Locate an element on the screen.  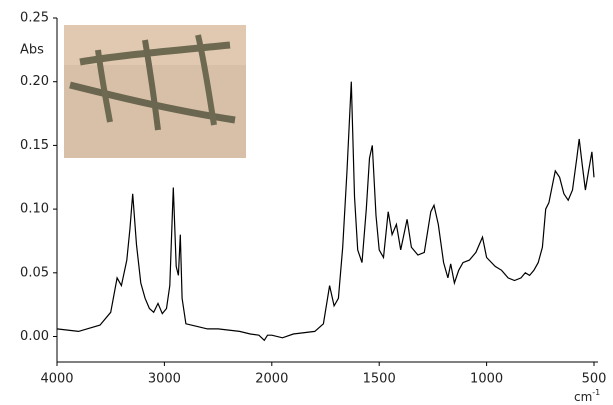
x-axis-label-text: cm is located at coordinates (583, 397).